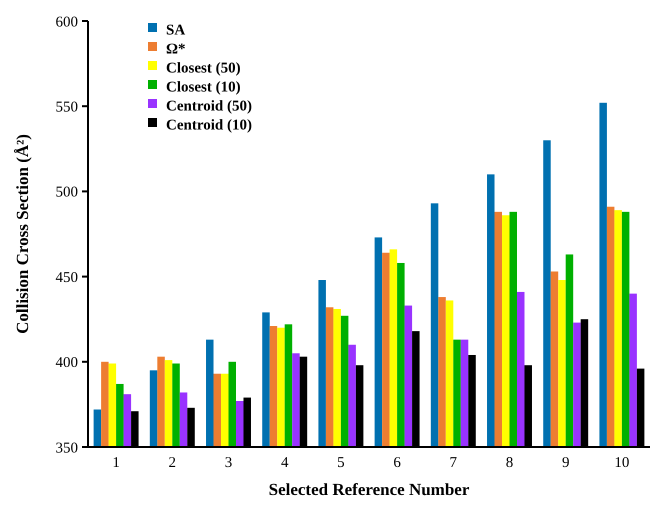 This screenshot has width=656, height=507. What do you see at coordinates (203, 68) in the screenshot?
I see `legend-label: Closest (50)` at bounding box center [203, 68].